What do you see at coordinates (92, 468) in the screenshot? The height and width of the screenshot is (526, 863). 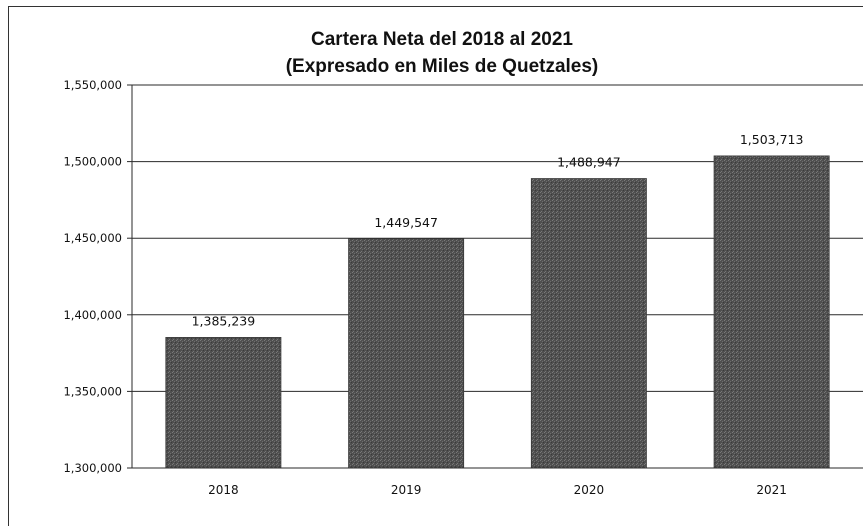 I see `y-tick-label: 1,300,000` at bounding box center [92, 468].